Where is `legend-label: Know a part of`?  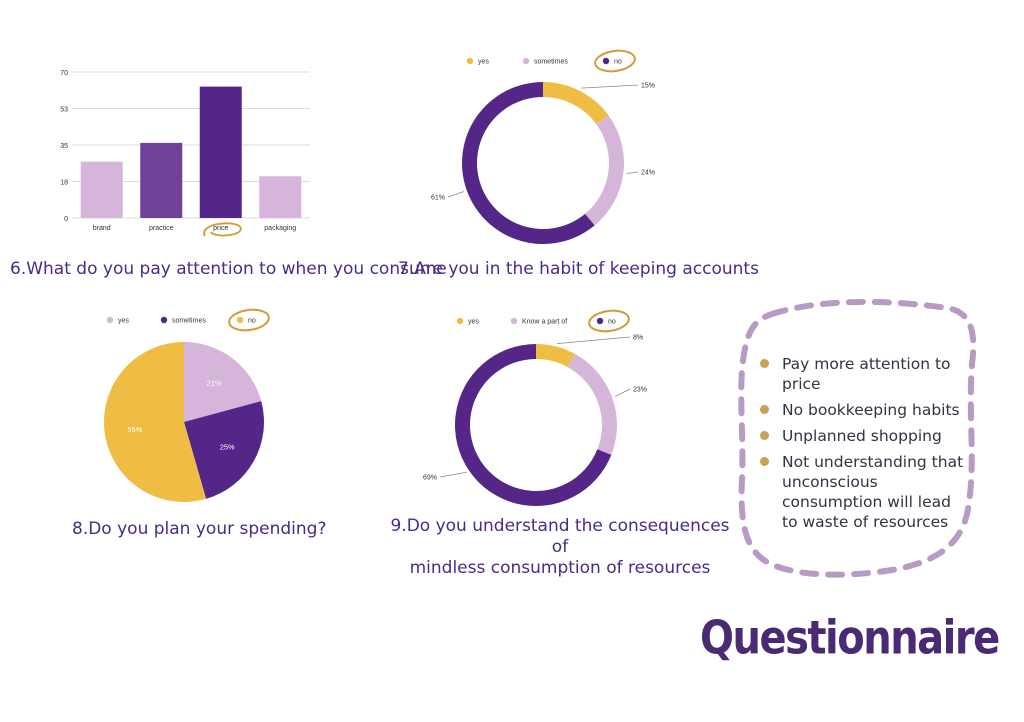 legend-label: Know a part of is located at coordinates (544, 322).